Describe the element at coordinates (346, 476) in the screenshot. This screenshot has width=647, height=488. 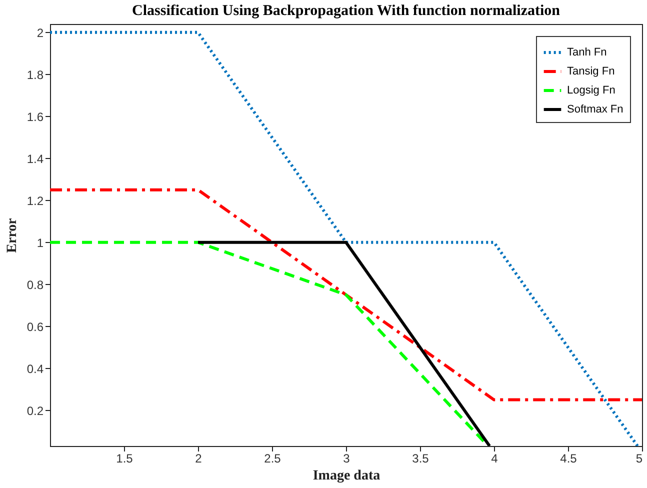
I see `x-axis-title: Image data` at that location.